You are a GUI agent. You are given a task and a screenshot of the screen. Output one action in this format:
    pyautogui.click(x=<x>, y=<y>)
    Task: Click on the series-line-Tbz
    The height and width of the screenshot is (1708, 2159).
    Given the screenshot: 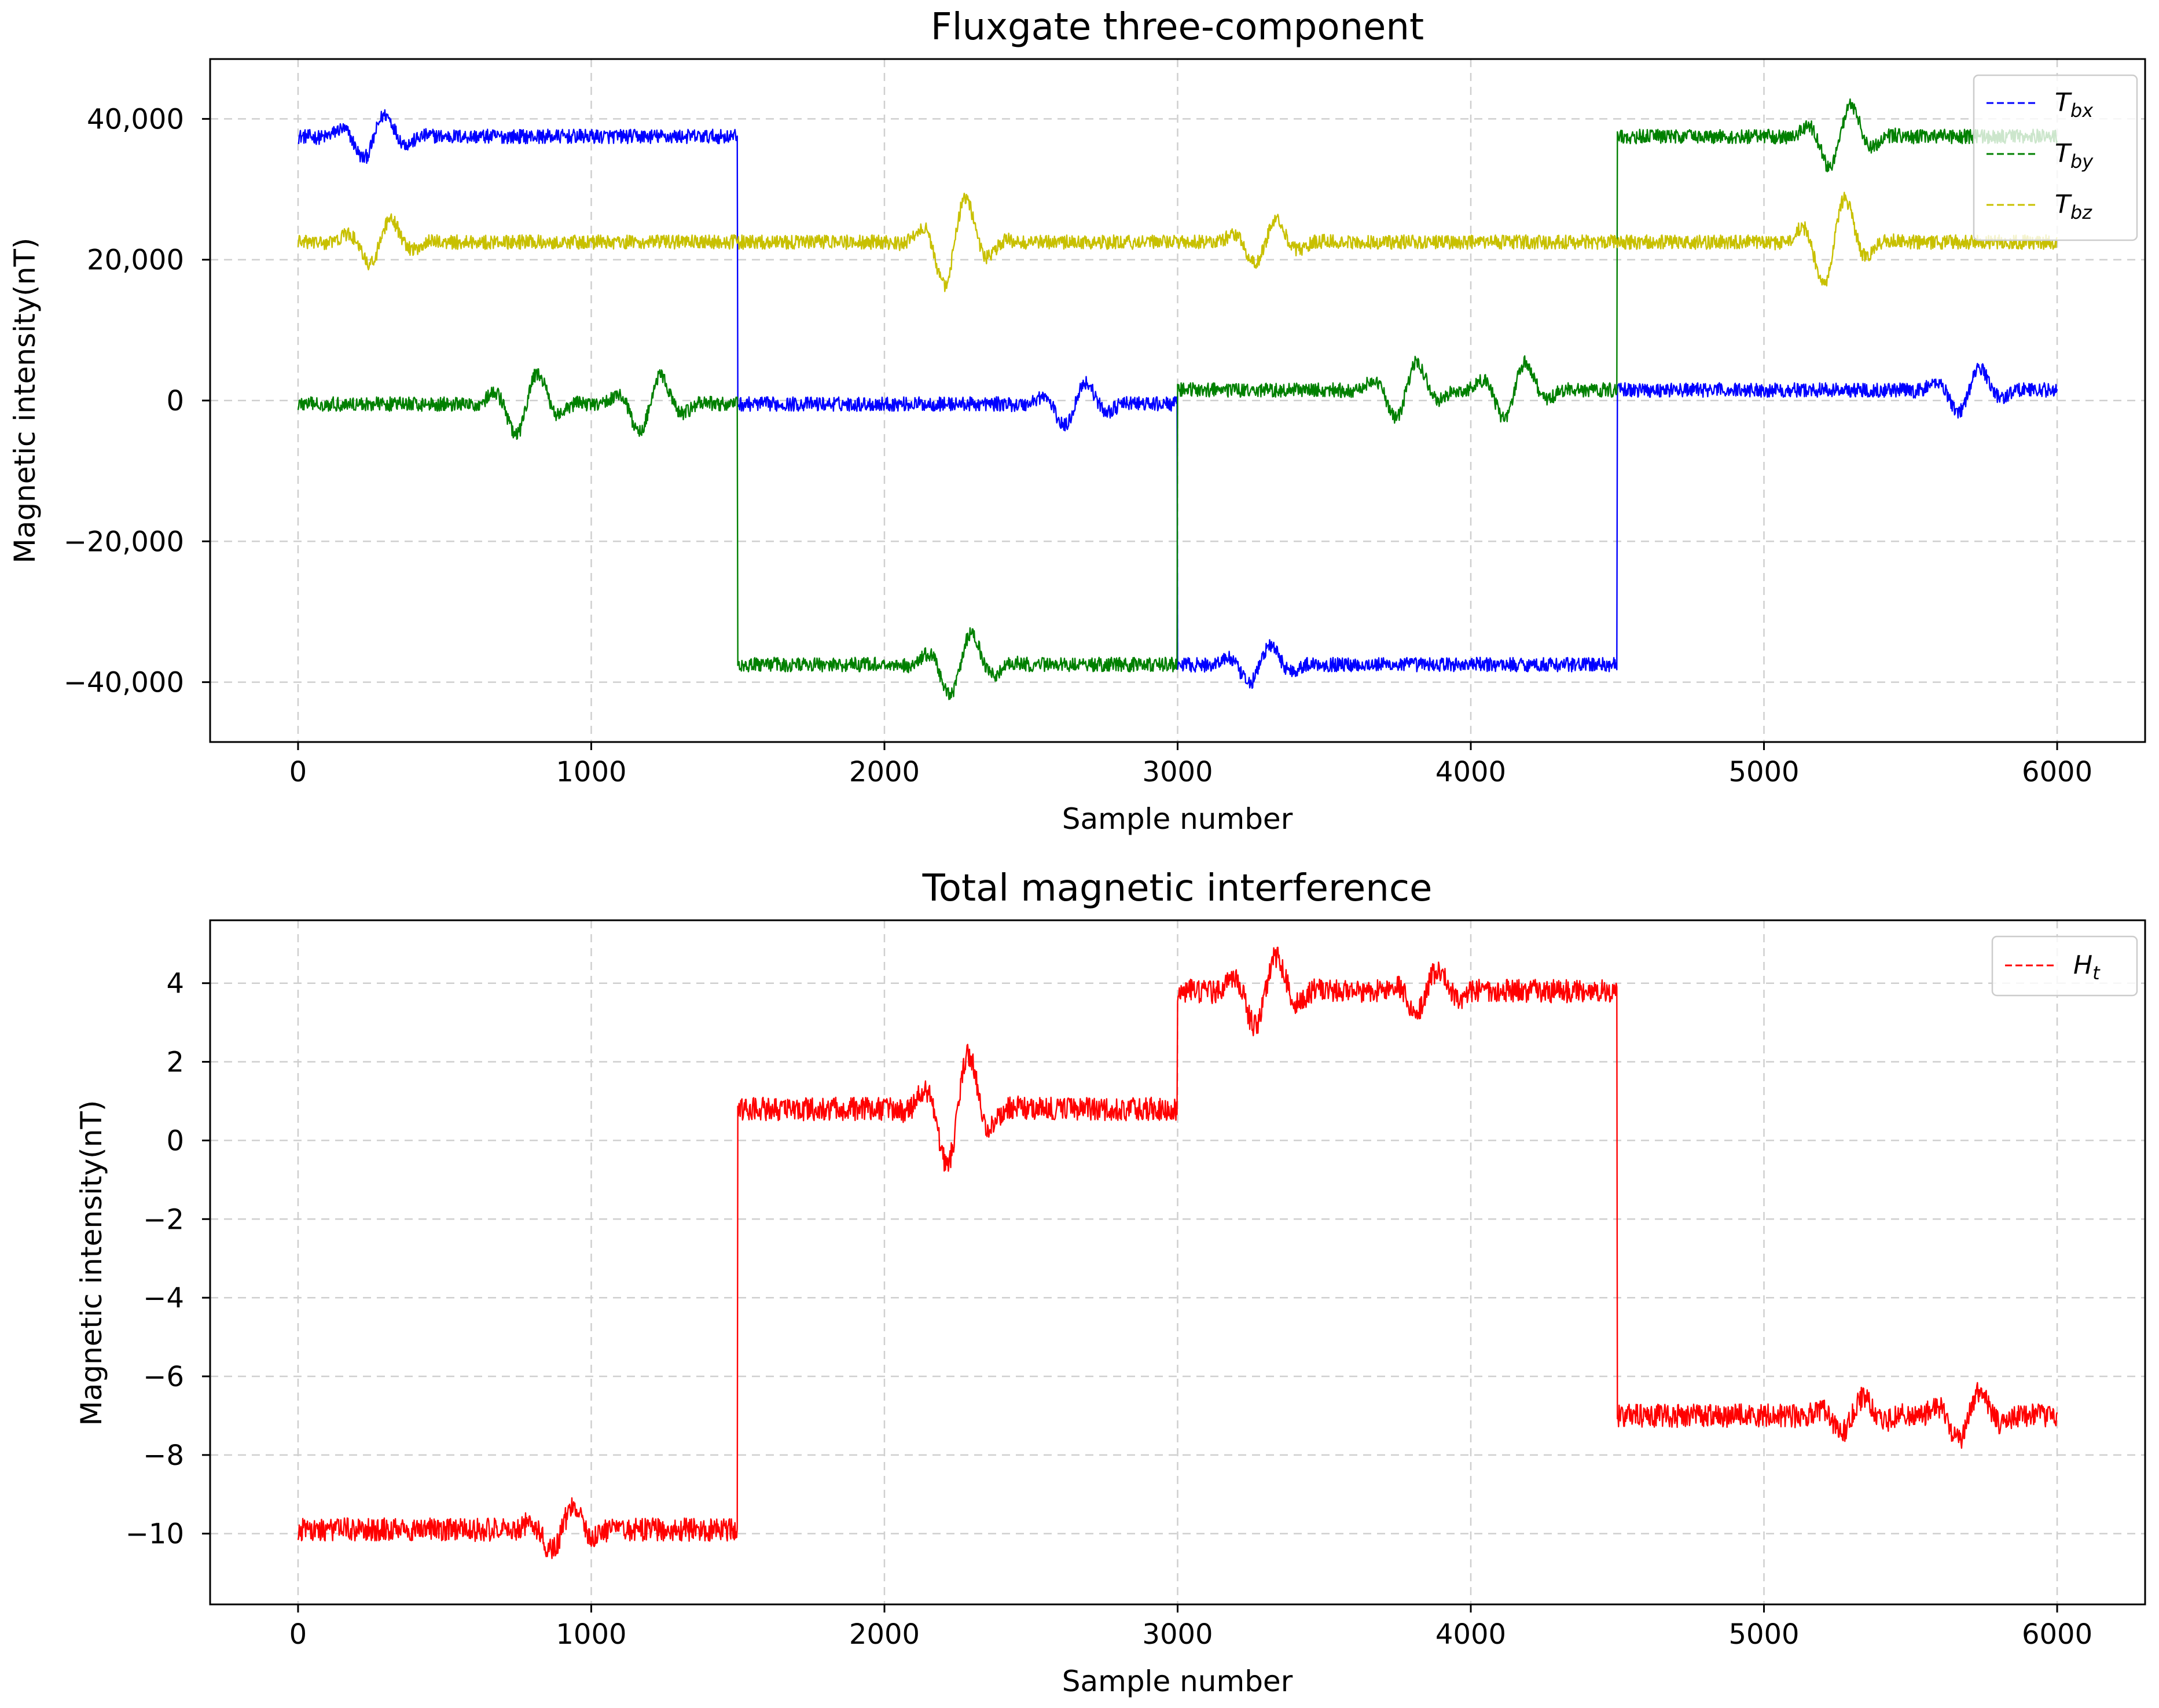 What is the action you would take?
    pyautogui.click(x=1177, y=242)
    